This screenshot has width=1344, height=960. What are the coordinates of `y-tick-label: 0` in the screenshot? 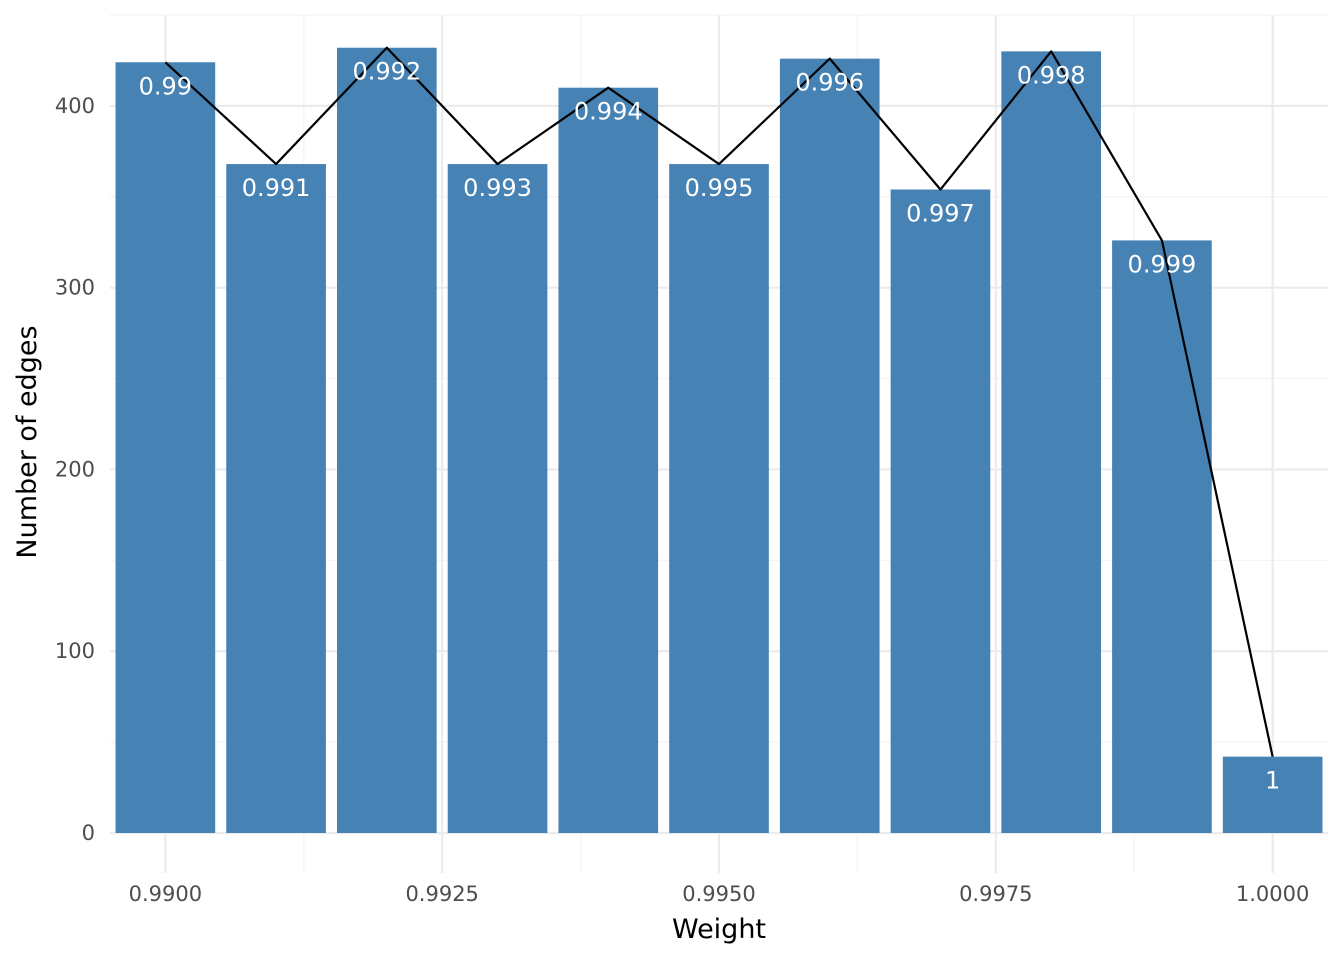 It's located at (88, 833).